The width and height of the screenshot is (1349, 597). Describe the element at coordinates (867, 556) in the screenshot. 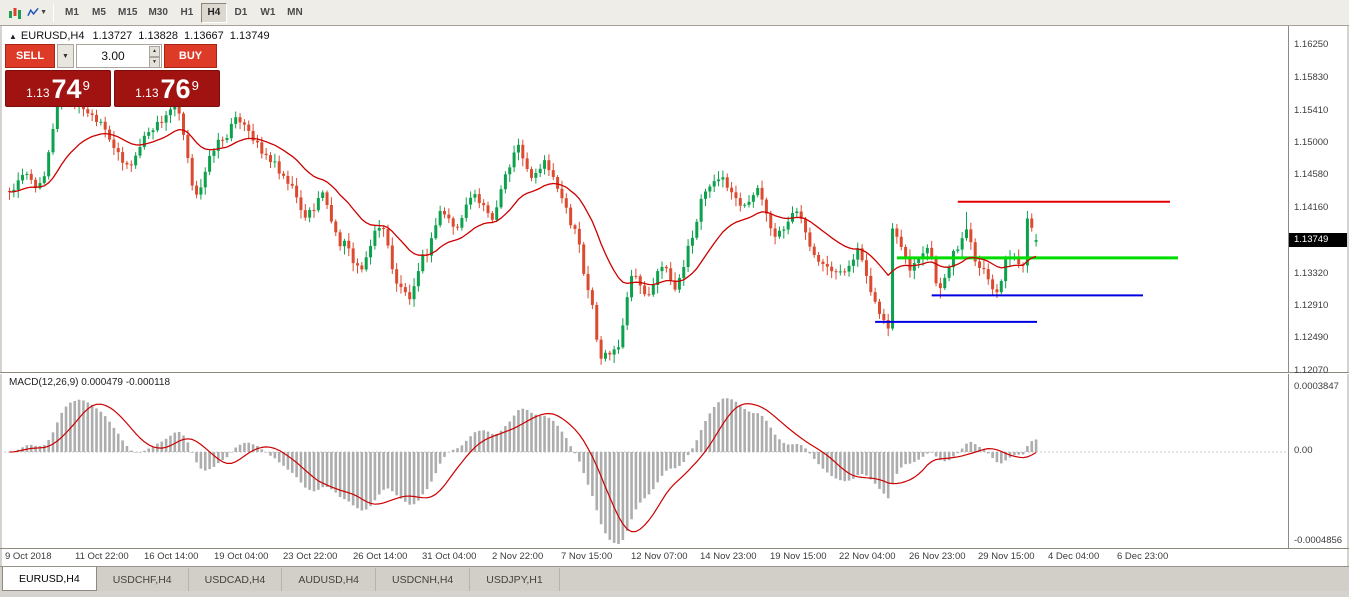

I see `time-axis-label: 22 Nov 04:00` at that location.